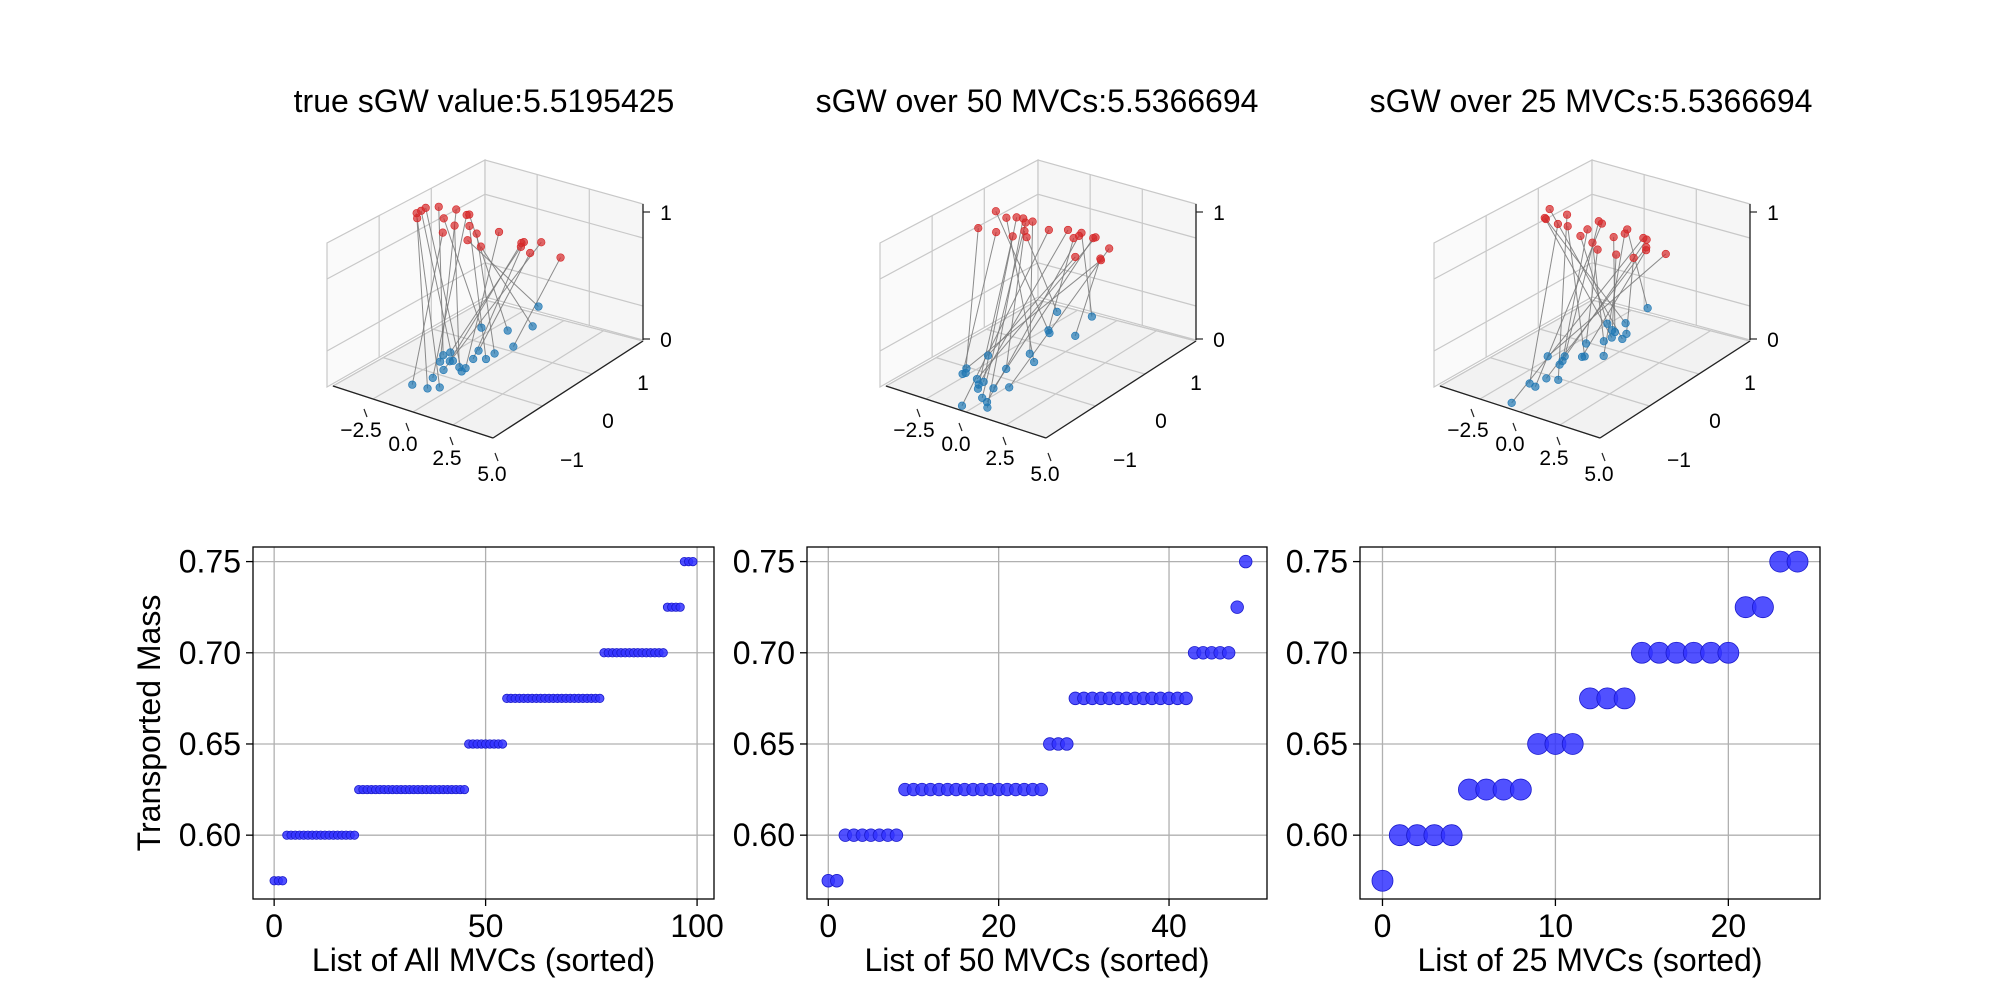 This screenshot has height=1000, width=2000. I want to click on y-tick-label: 0.65, so click(1317, 744).